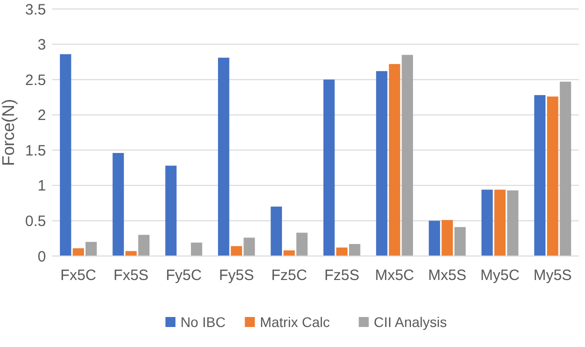 The width and height of the screenshot is (585, 347). I want to click on y-tick-label: 3.5, so click(35, 9).